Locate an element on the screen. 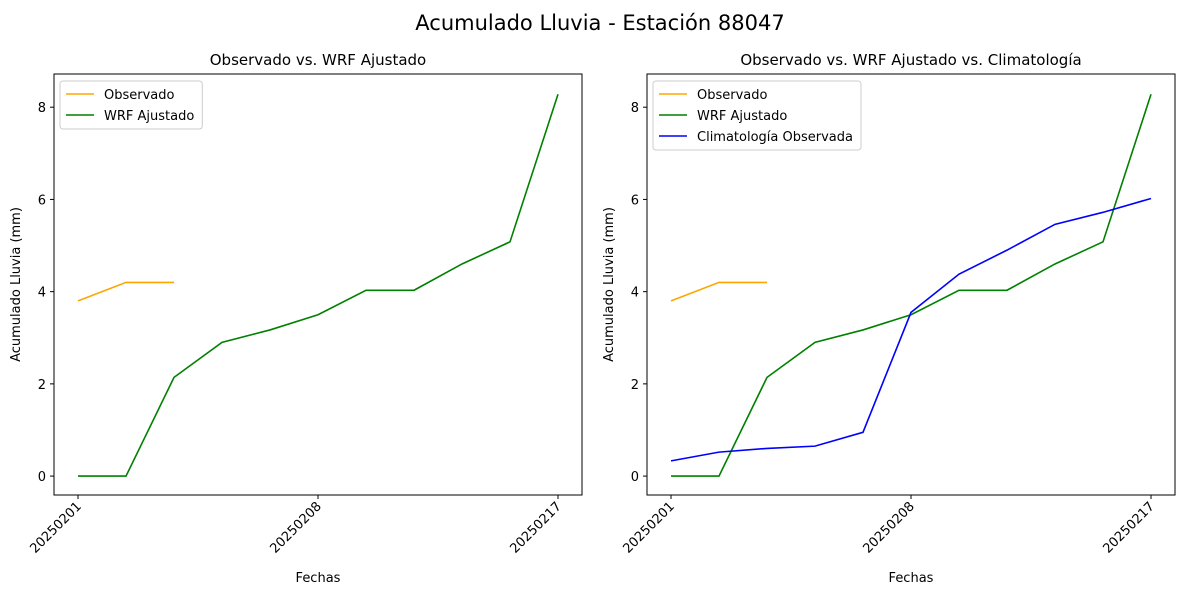 This screenshot has width=1200, height=600. chart-title: Observado vs. WRF Ajustado is located at coordinates (318, 60).